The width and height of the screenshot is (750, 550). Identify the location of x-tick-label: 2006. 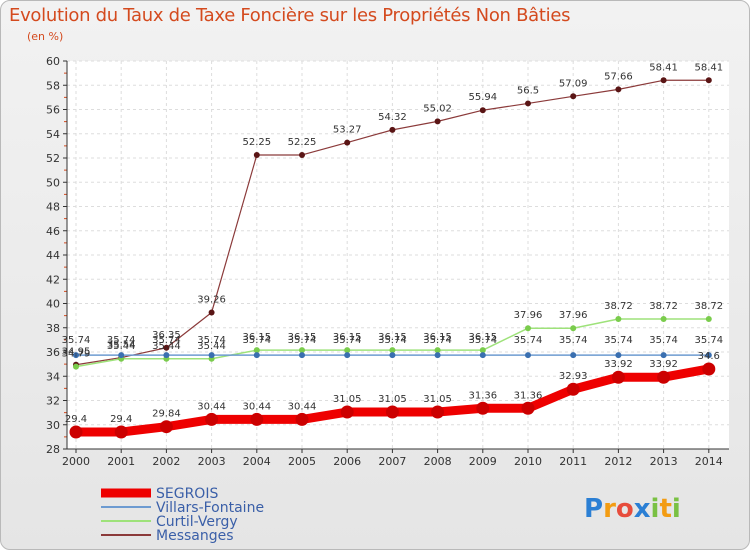
(347, 461).